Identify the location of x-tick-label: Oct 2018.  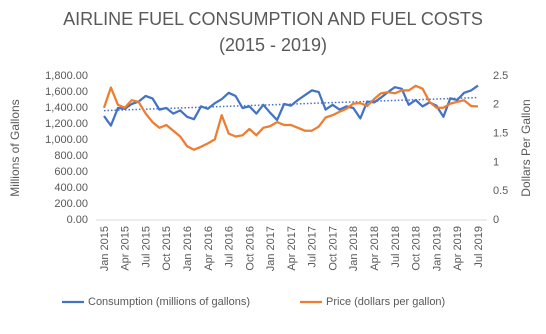
(417, 248).